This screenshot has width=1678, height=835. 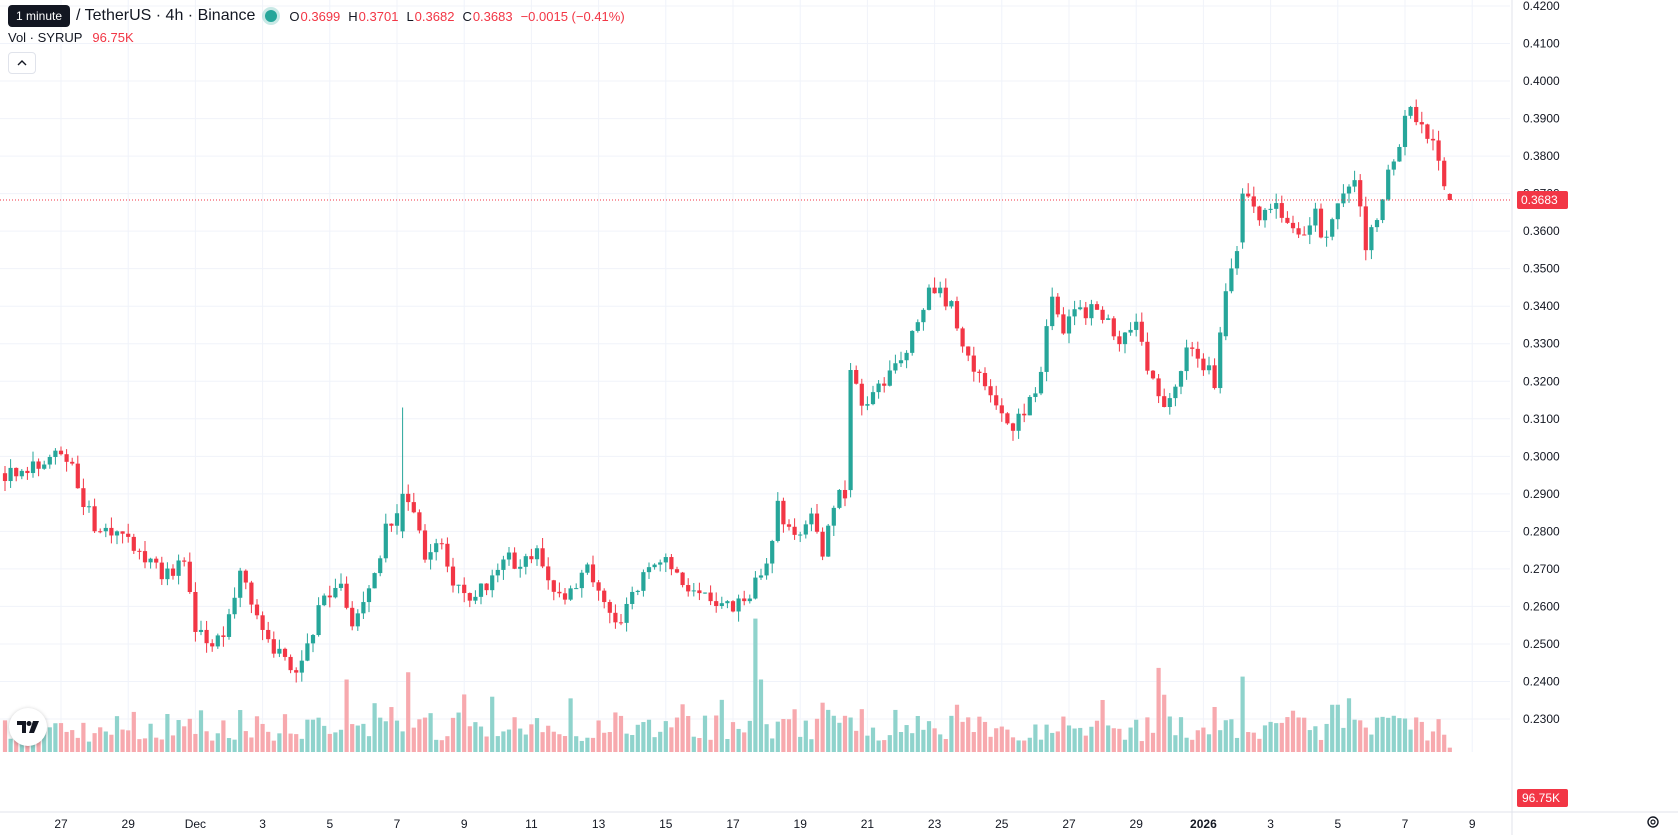 What do you see at coordinates (1541, 306) in the screenshot?
I see `price-tick-label: 0.3400` at bounding box center [1541, 306].